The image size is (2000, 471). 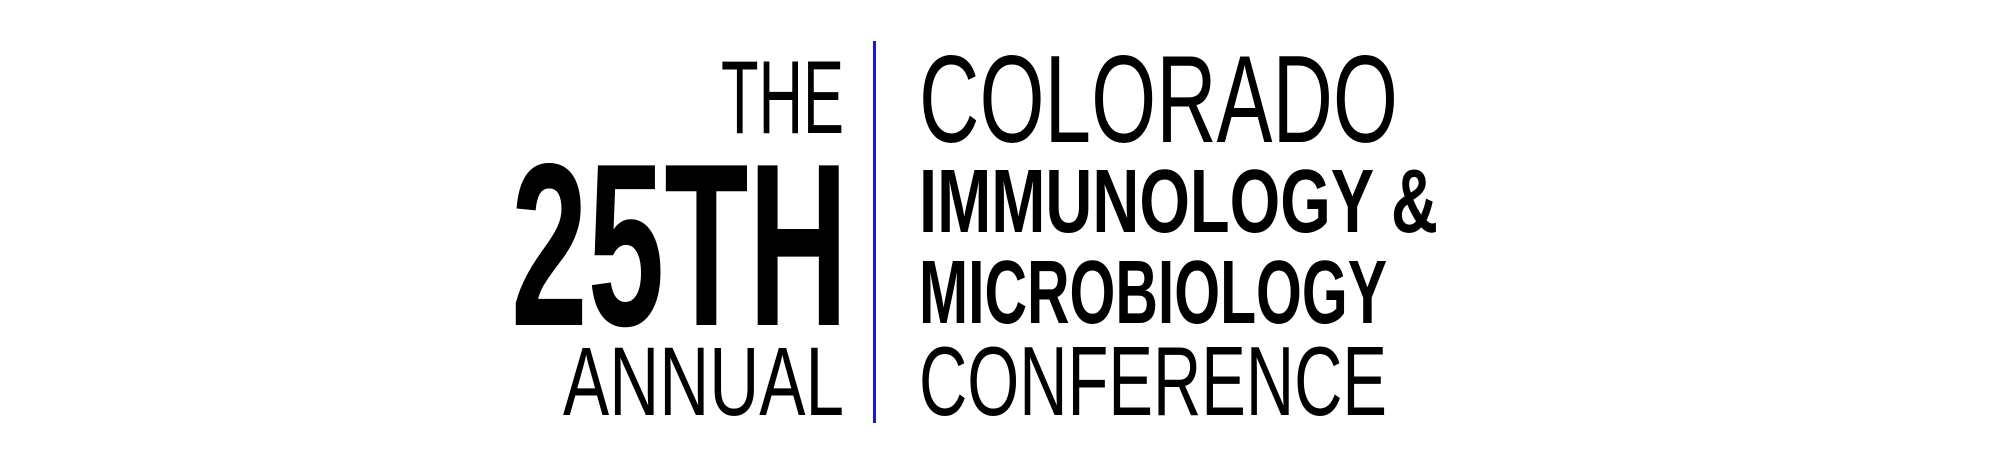 What do you see at coordinates (874, 232) in the screenshot?
I see `logo-divider` at bounding box center [874, 232].